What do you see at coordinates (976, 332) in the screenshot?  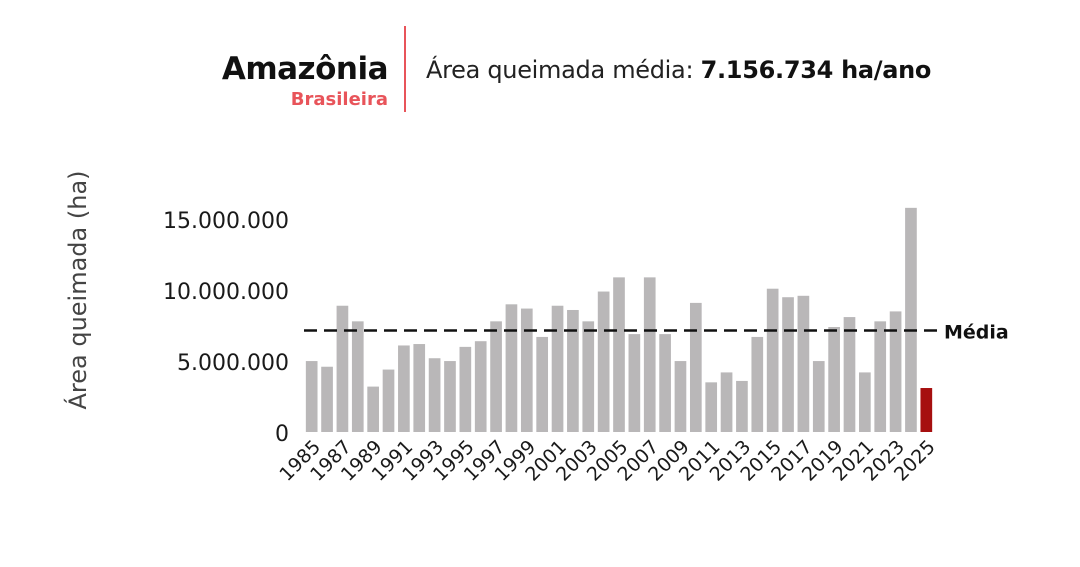 I see `average-line-label: Média` at bounding box center [976, 332].